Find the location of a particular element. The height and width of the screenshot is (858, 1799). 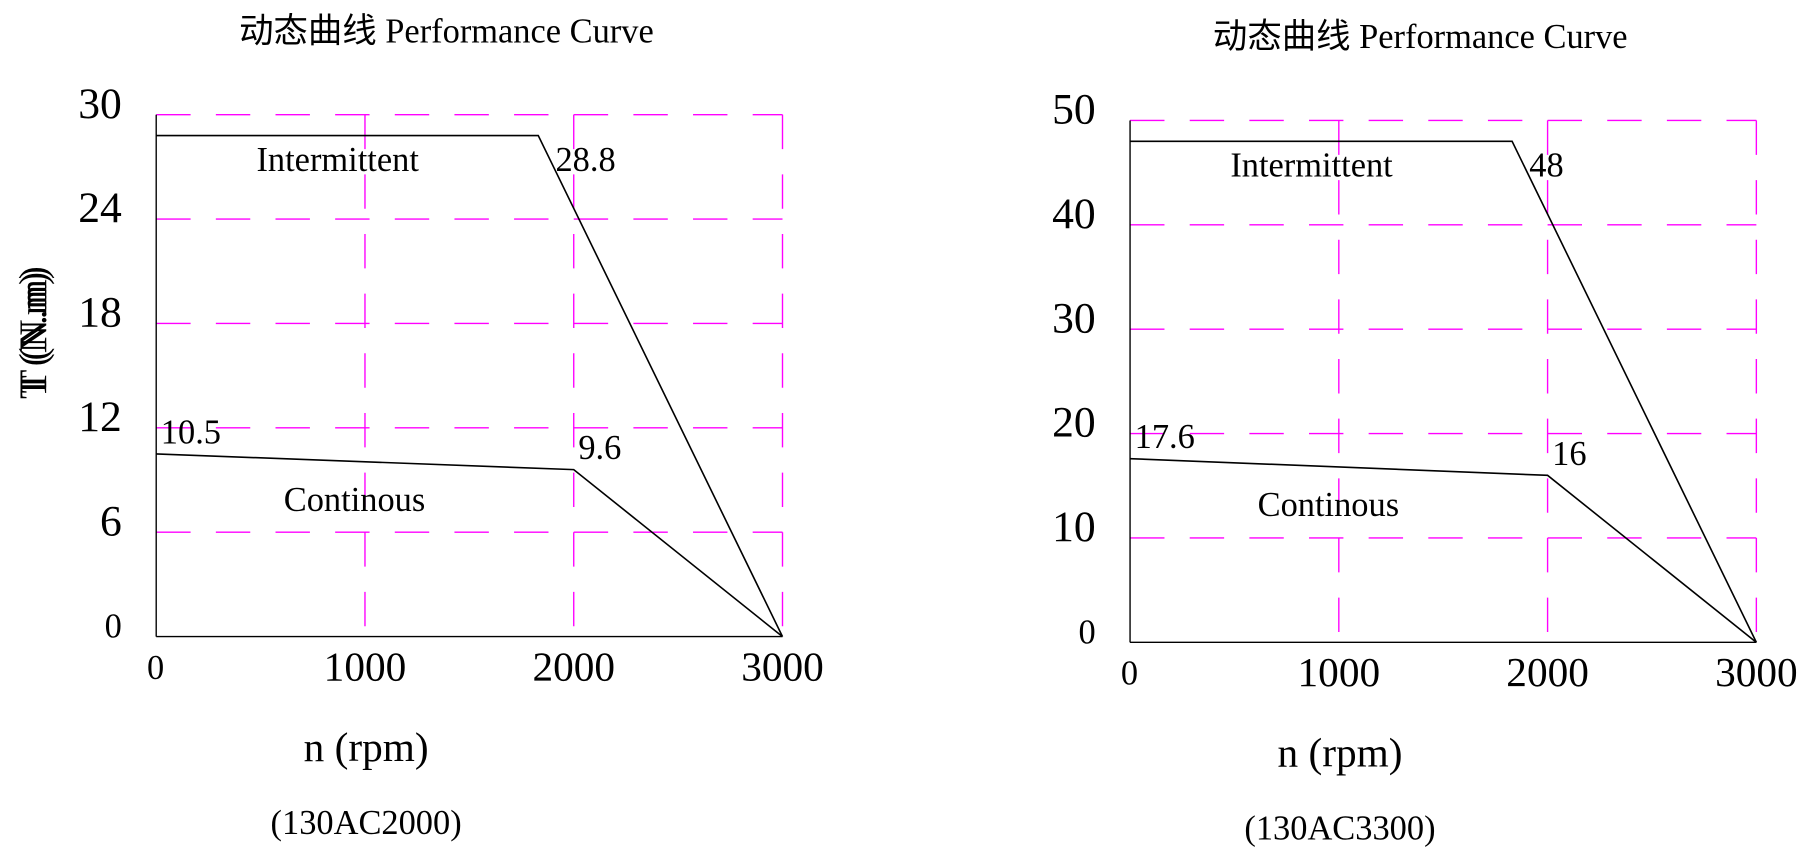

subtitle: (130AC2000) is located at coordinates (366, 823).